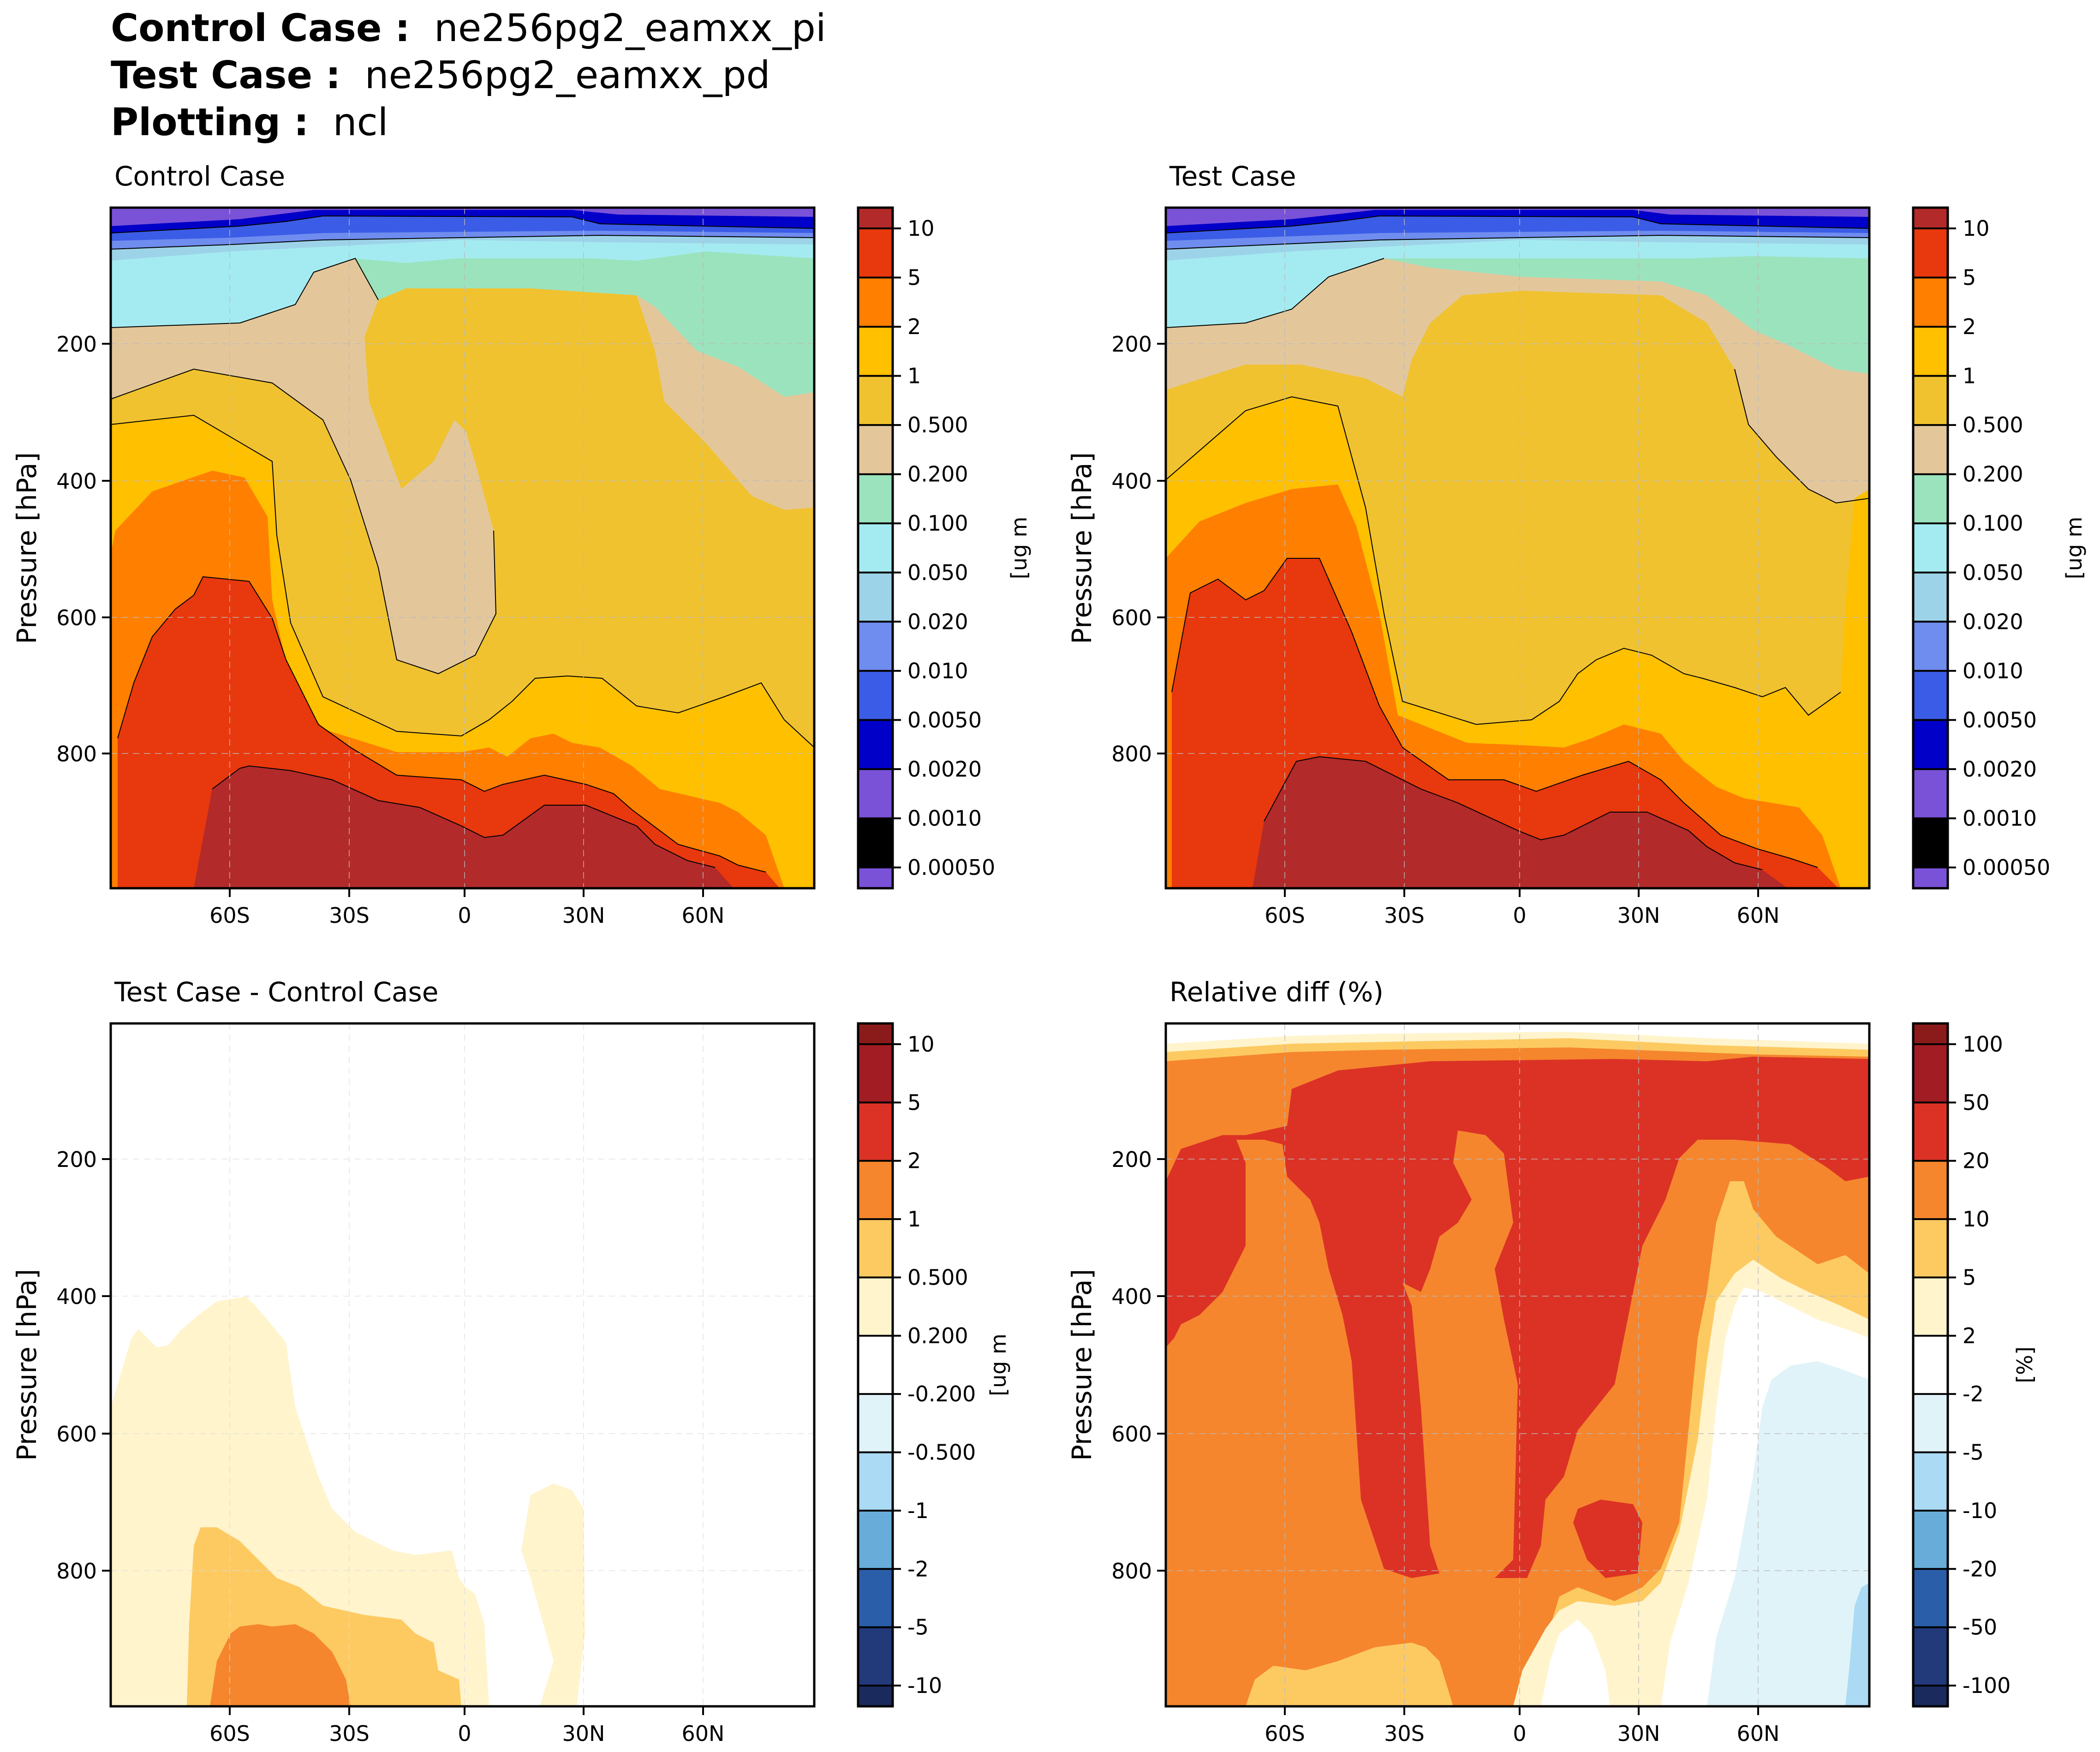 This screenshot has height=1752, width=2100. What do you see at coordinates (630, 28) in the screenshot?
I see `header-control-value: ne256pg2_eamxx_pi` at bounding box center [630, 28].